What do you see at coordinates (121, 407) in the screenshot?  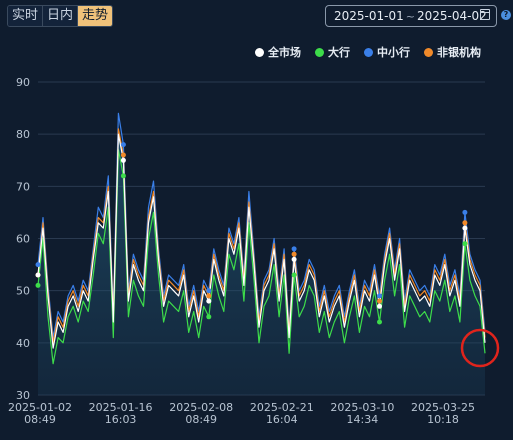 I see `x-tick-date: 2025-01-16` at bounding box center [121, 407].